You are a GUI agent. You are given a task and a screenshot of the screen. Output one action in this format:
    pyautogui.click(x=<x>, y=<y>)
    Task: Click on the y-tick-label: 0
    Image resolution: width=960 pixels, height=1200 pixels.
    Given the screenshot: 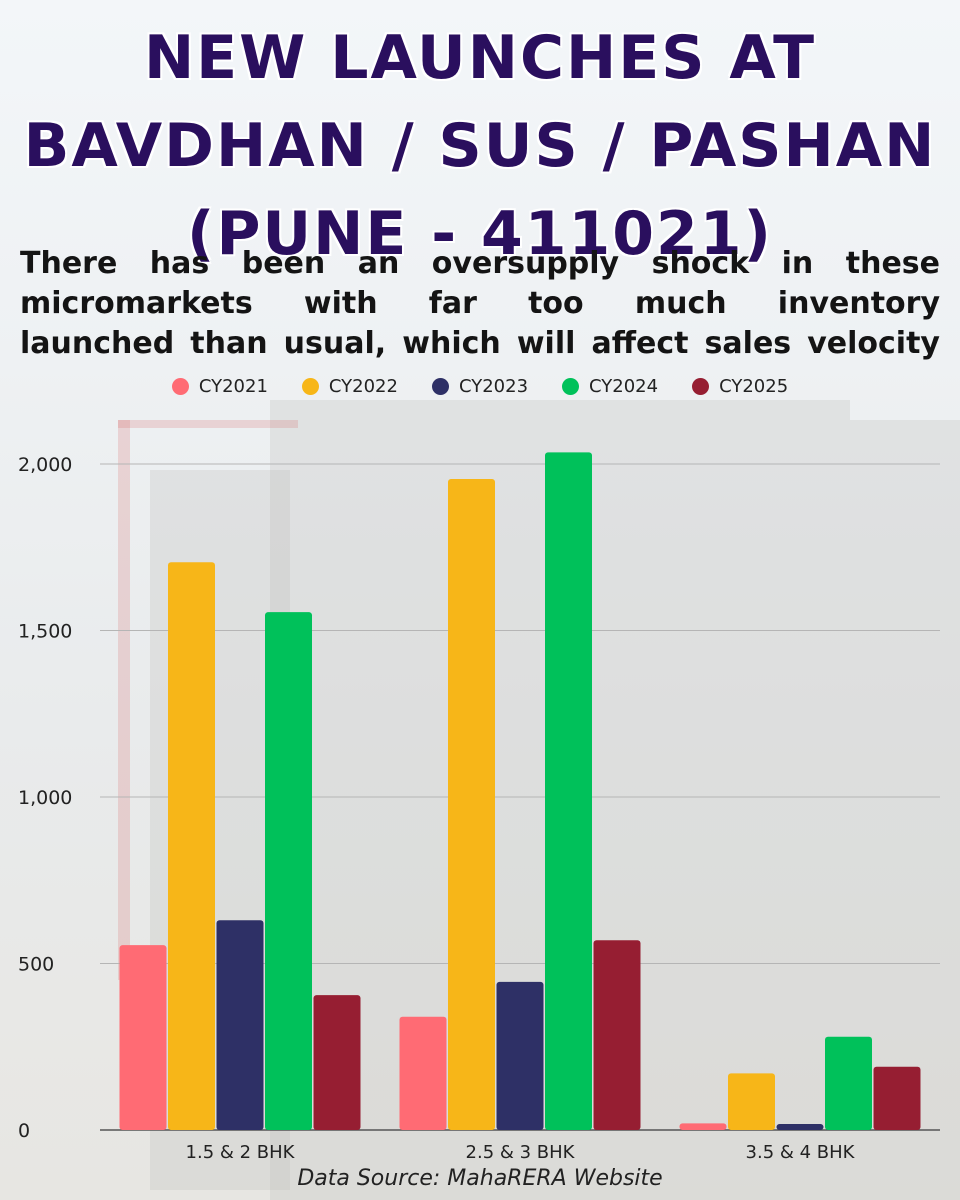 What is the action you would take?
    pyautogui.click(x=24, y=1131)
    